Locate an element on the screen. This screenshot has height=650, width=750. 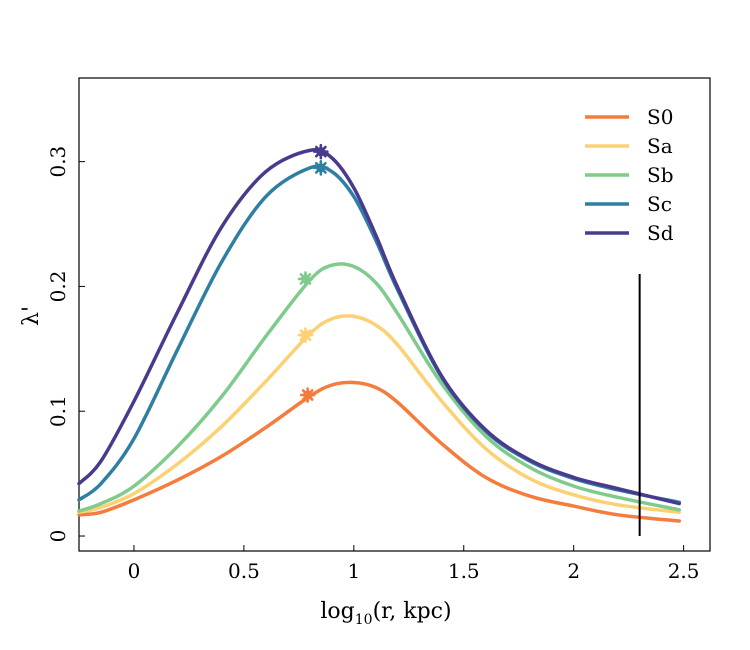
markers-layer is located at coordinates (313, 273).